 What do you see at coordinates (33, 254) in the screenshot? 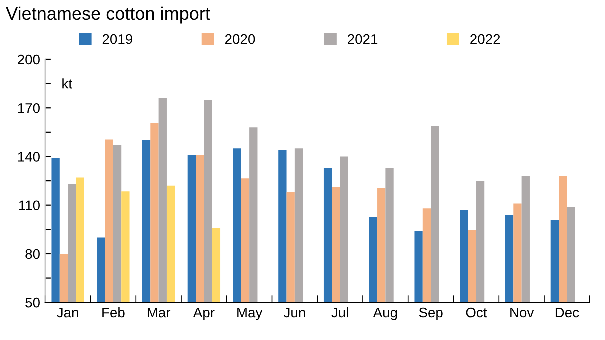
I see `y-tick-label: 80` at bounding box center [33, 254].